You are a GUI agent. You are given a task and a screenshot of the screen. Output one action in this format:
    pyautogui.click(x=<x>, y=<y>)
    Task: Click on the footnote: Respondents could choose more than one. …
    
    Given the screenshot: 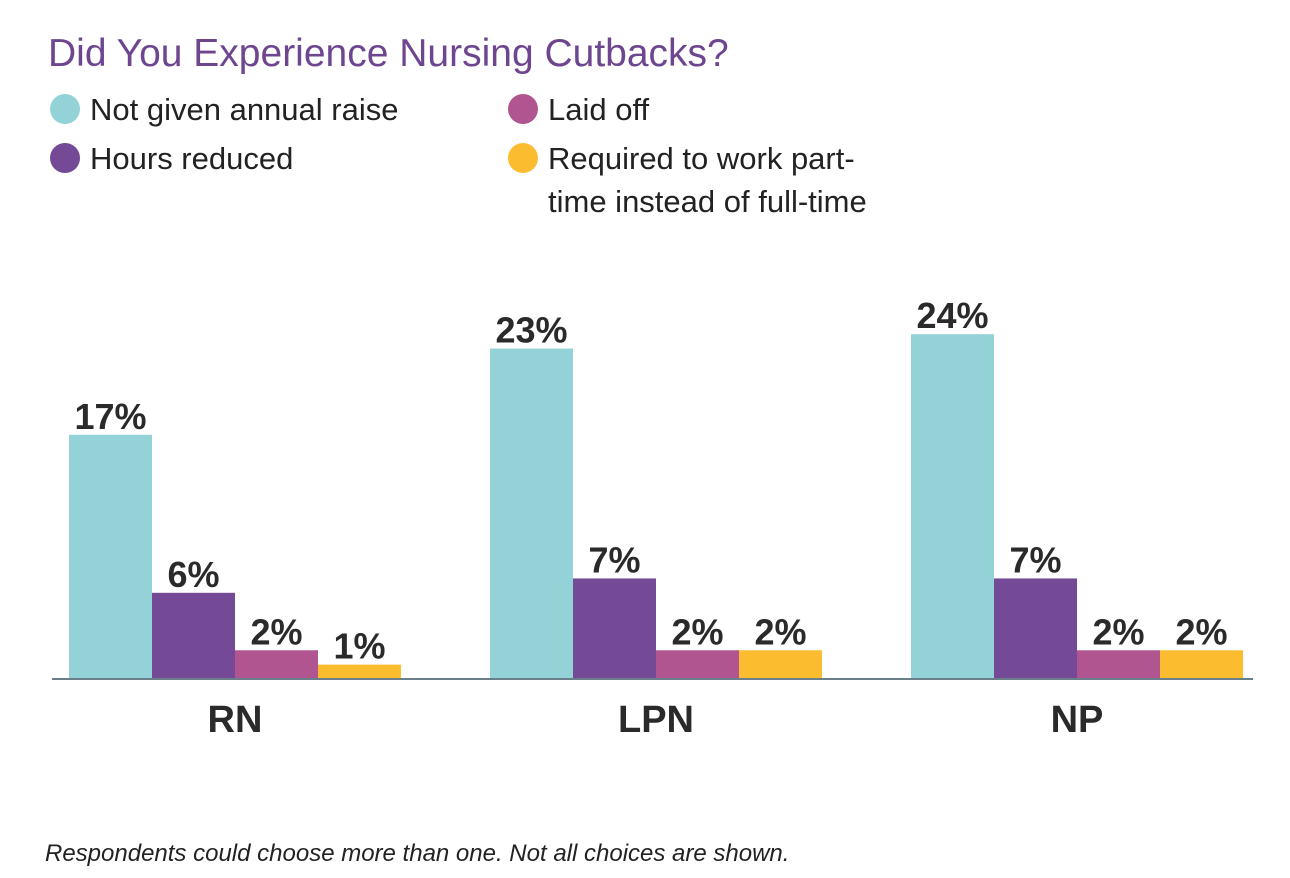 What is the action you would take?
    pyautogui.click(x=417, y=853)
    